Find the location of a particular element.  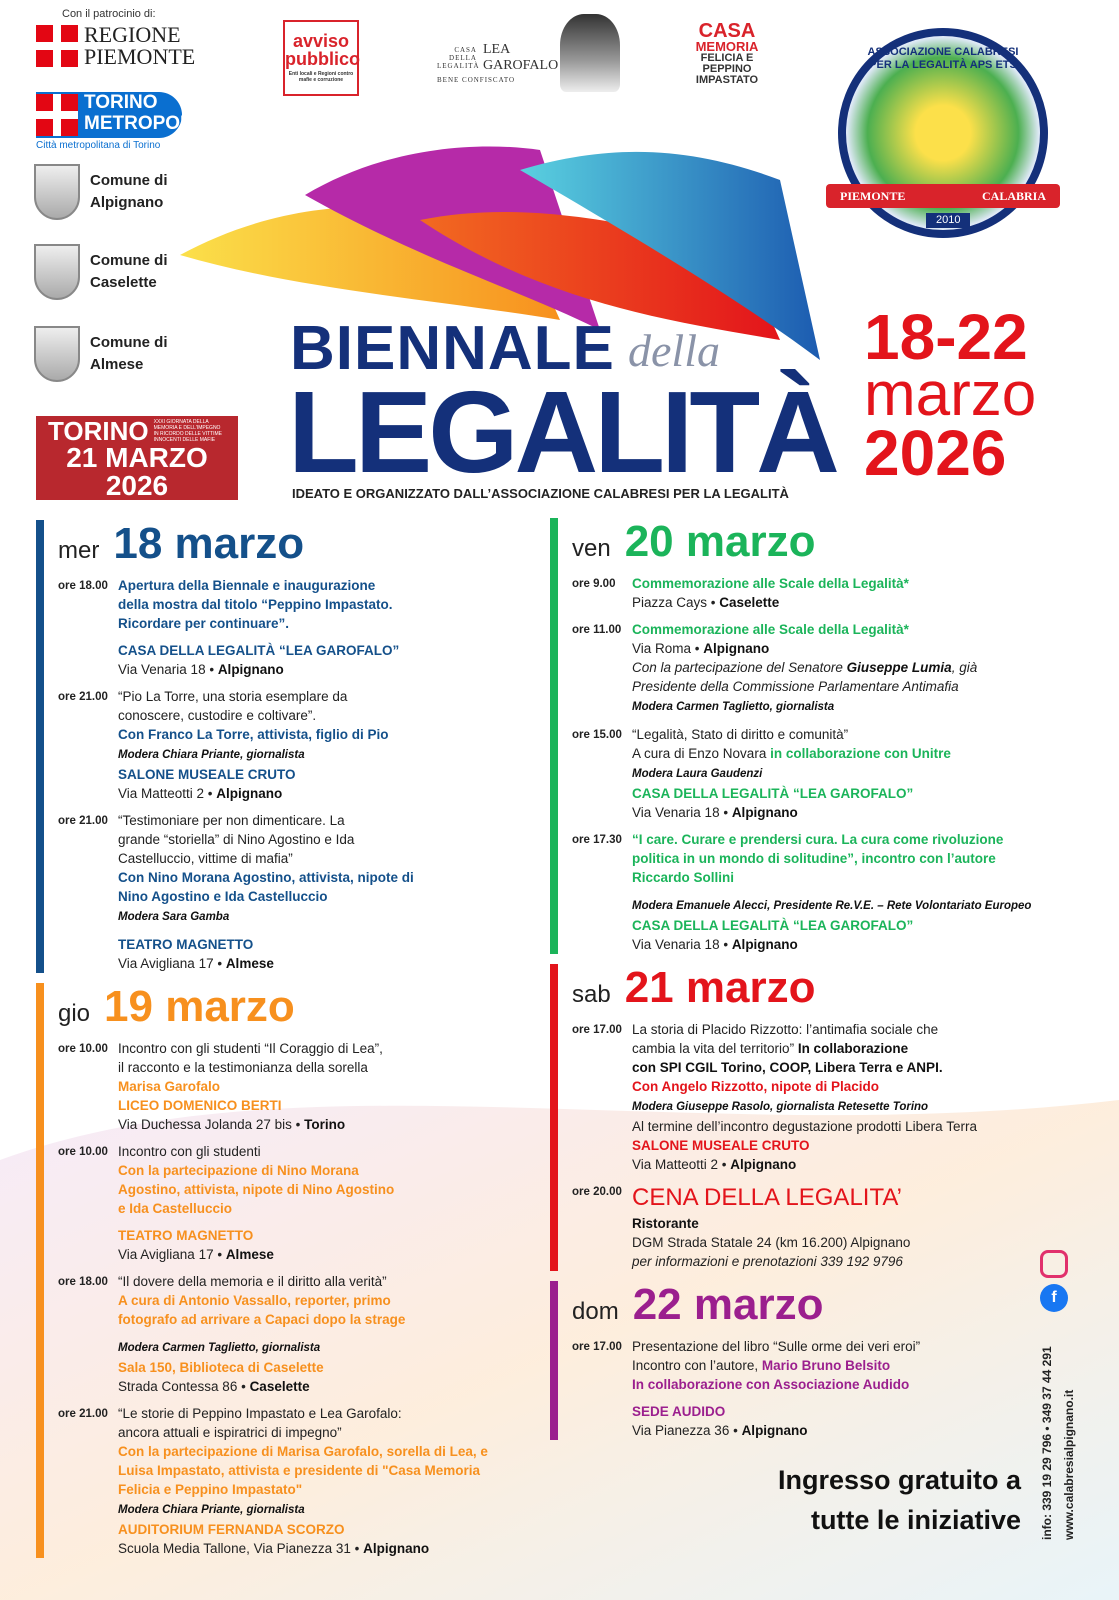

event-line: conoscere, custodire e coltivare”. is located at coordinates (331, 715).